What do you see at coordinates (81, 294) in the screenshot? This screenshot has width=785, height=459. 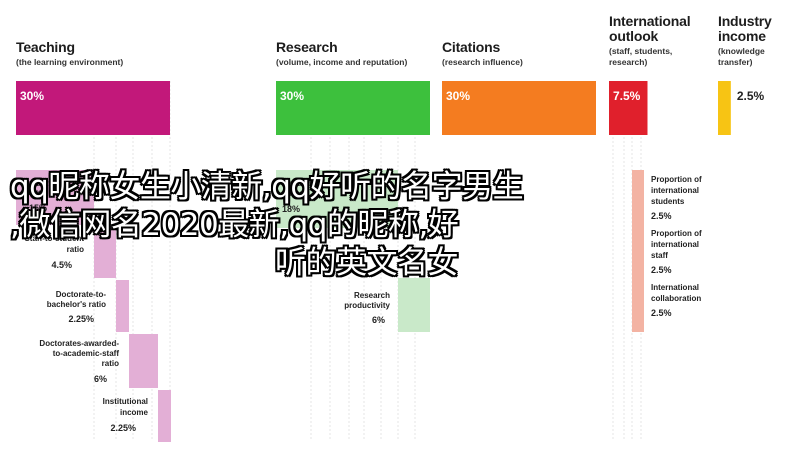 I see `teaching-sub-label-2-0: Doctorate-to-` at bounding box center [81, 294].